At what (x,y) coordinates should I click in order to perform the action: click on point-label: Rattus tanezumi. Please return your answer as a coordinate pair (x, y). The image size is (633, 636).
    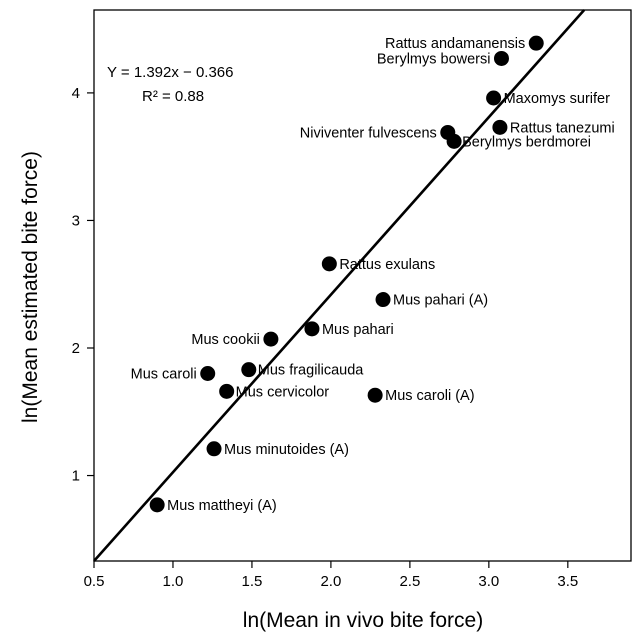
    Looking at the image, I should click on (562, 128).